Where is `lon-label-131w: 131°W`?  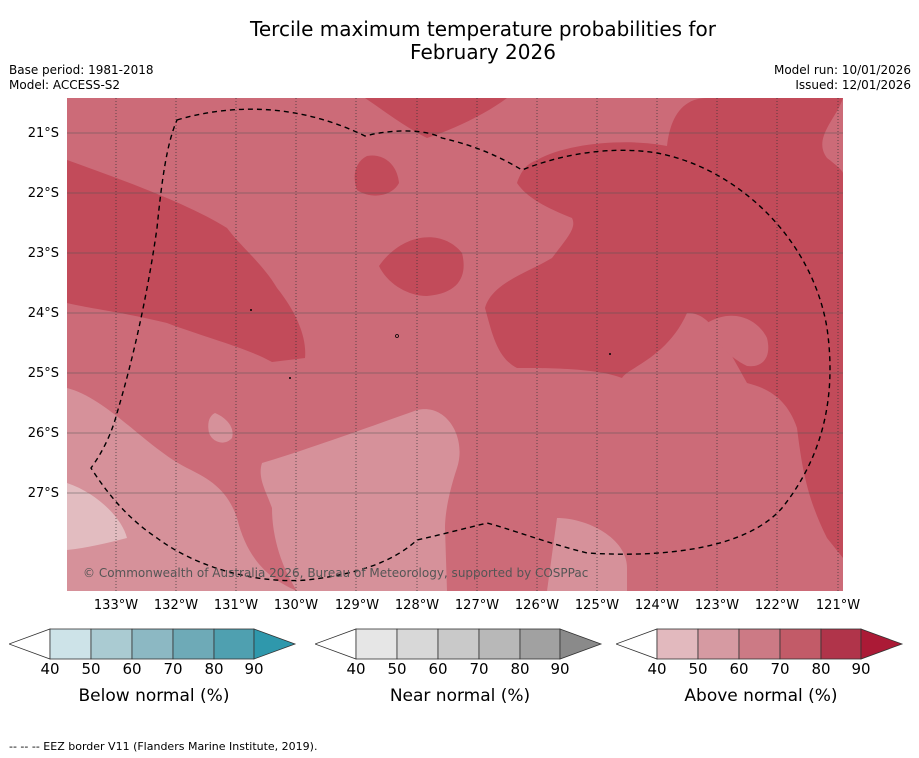 lon-label-131w: 131°W is located at coordinates (236, 605).